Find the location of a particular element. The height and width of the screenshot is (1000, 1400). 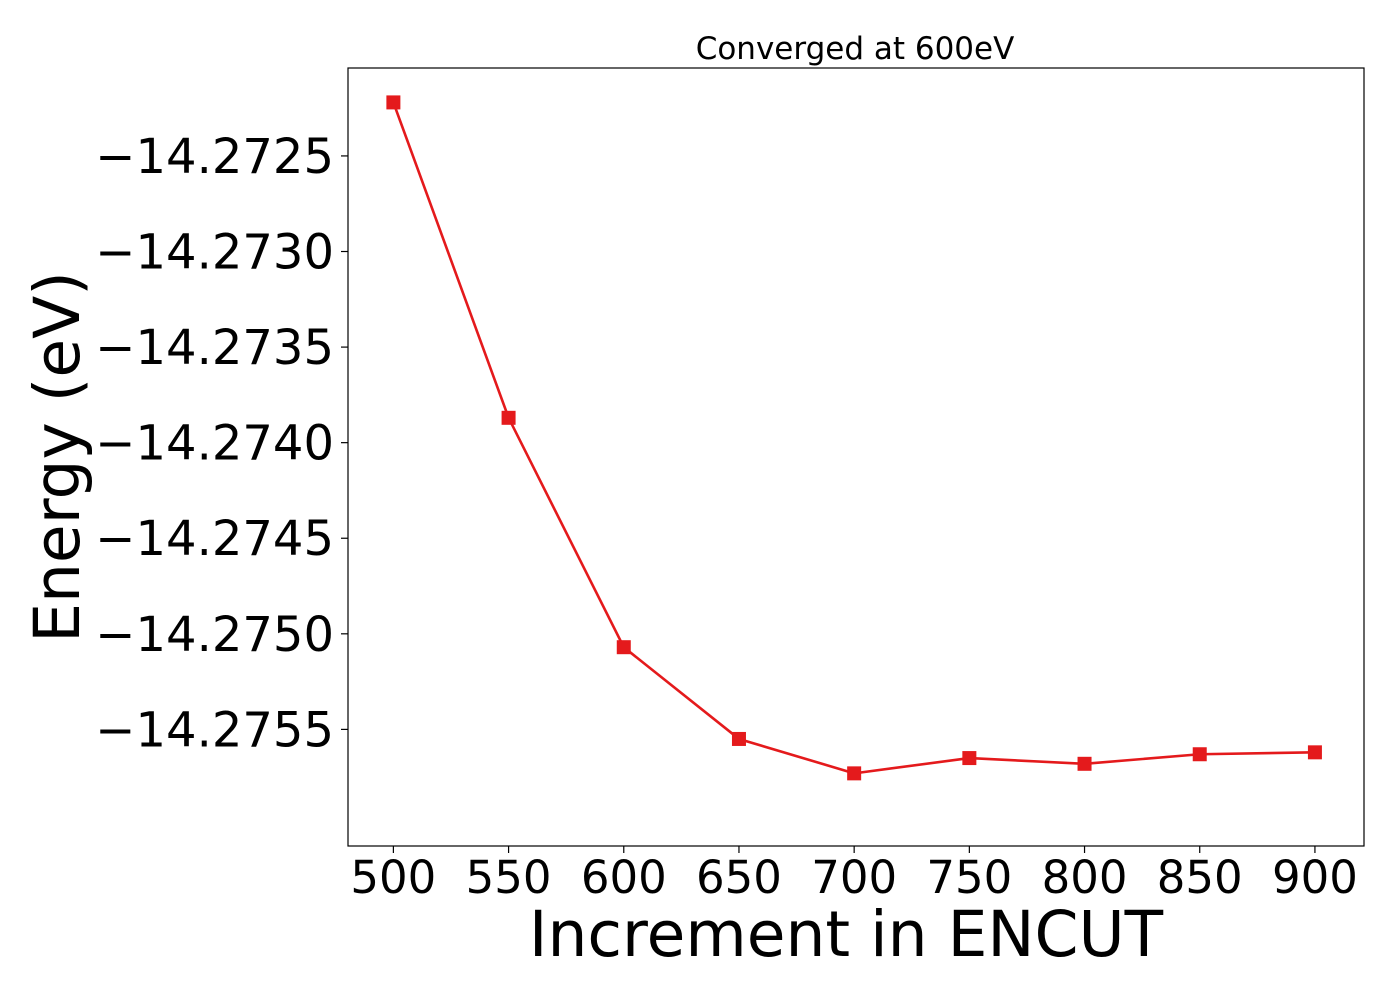

x-tick-label: 700 is located at coordinates (854, 877).